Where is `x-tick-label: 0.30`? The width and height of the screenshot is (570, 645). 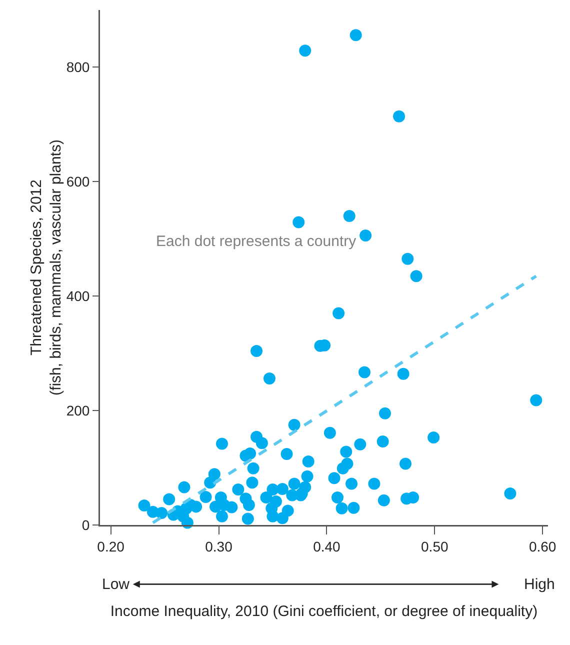 x-tick-label: 0.30 is located at coordinates (219, 546).